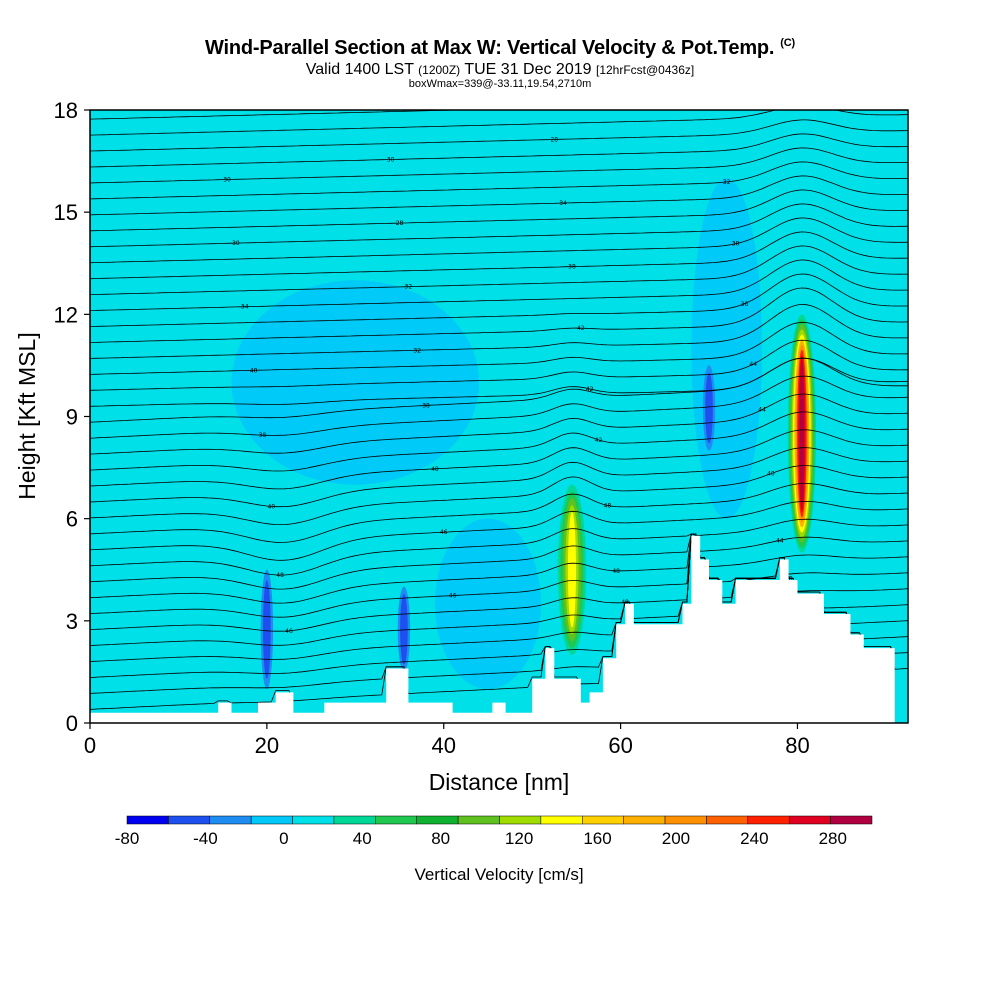  What do you see at coordinates (72, 519) in the screenshot?
I see `y-tick-label: 6` at bounding box center [72, 519].